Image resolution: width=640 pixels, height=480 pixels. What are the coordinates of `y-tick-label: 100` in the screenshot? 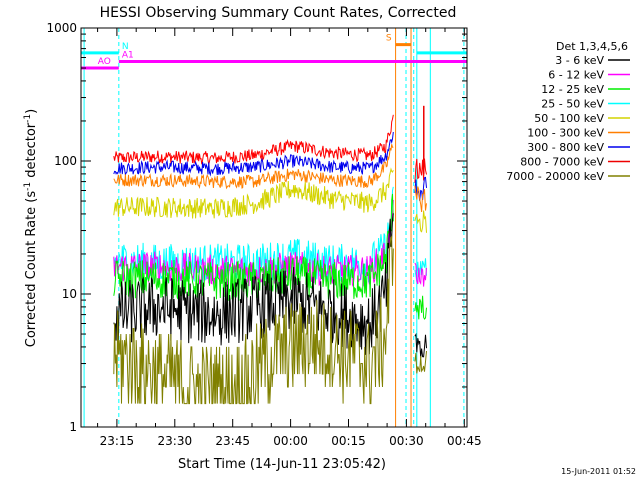 It's located at (65, 161).